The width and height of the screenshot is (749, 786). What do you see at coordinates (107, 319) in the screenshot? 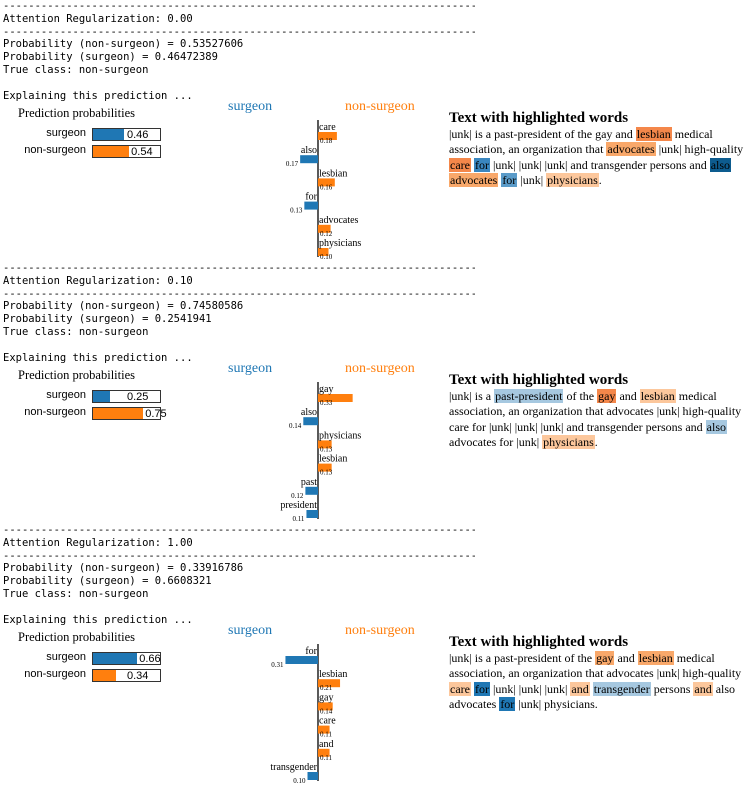
I see `prob-surgeon-line: Probability (surgeon) = 0.2541941` at bounding box center [107, 319].